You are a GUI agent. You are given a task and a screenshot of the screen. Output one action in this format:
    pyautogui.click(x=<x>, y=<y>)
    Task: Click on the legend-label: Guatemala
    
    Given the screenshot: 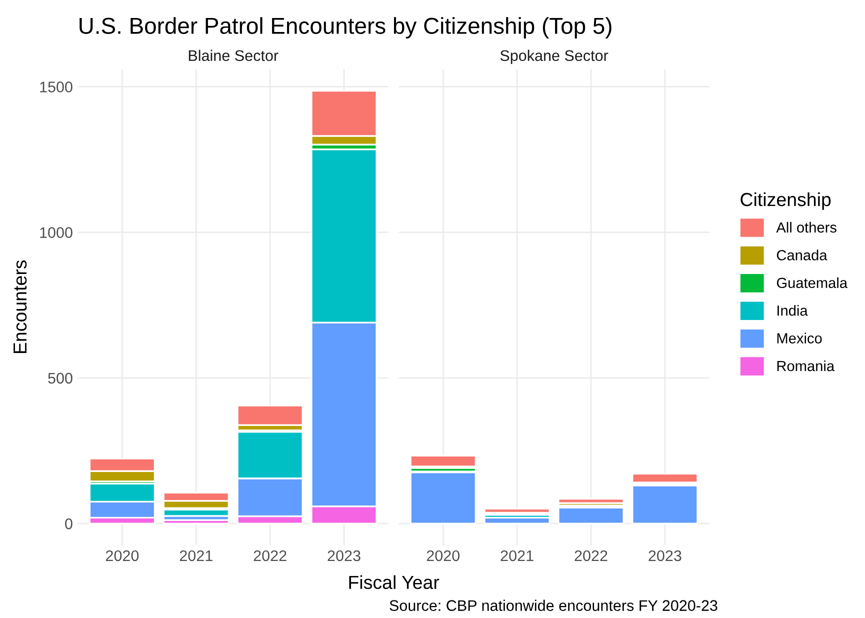 What is the action you would take?
    pyautogui.click(x=812, y=282)
    